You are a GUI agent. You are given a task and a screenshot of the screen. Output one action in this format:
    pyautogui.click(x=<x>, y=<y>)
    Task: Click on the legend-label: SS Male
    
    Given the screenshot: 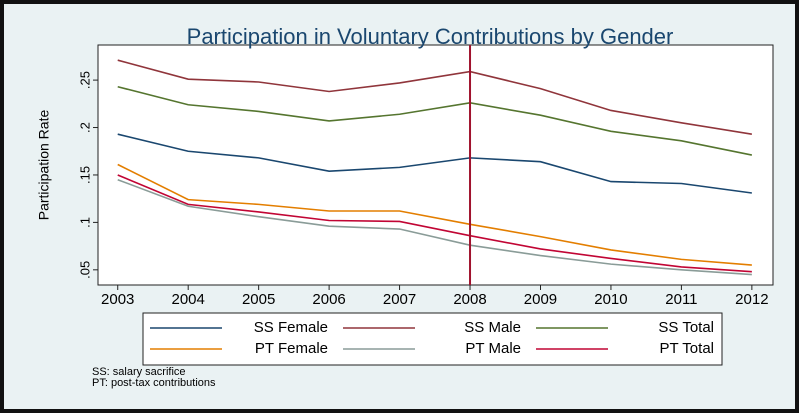 What is the action you would take?
    pyautogui.click(x=492, y=327)
    